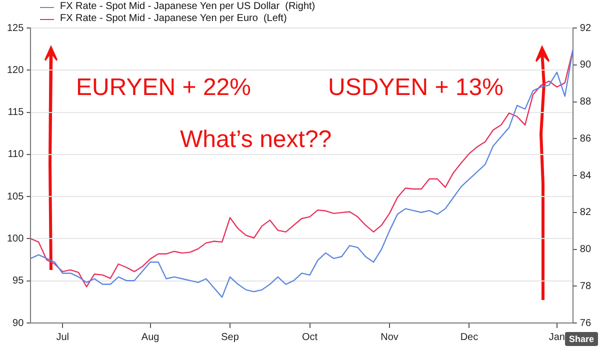 The image size is (600, 350). Describe the element at coordinates (586, 212) in the screenshot. I see `y2-tick-label: 82` at that location.